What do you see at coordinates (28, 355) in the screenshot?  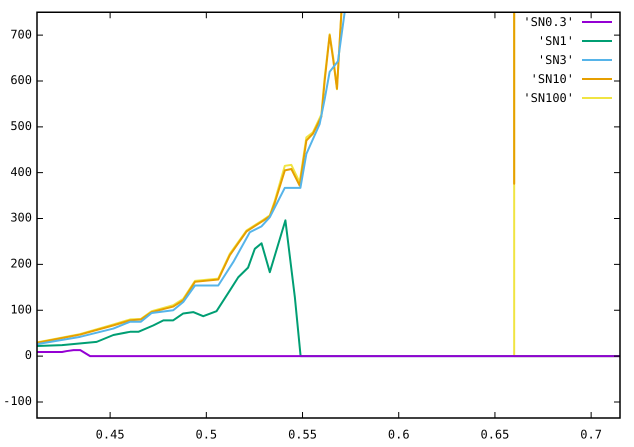 I see `y-tick-label: 0` at bounding box center [28, 355].